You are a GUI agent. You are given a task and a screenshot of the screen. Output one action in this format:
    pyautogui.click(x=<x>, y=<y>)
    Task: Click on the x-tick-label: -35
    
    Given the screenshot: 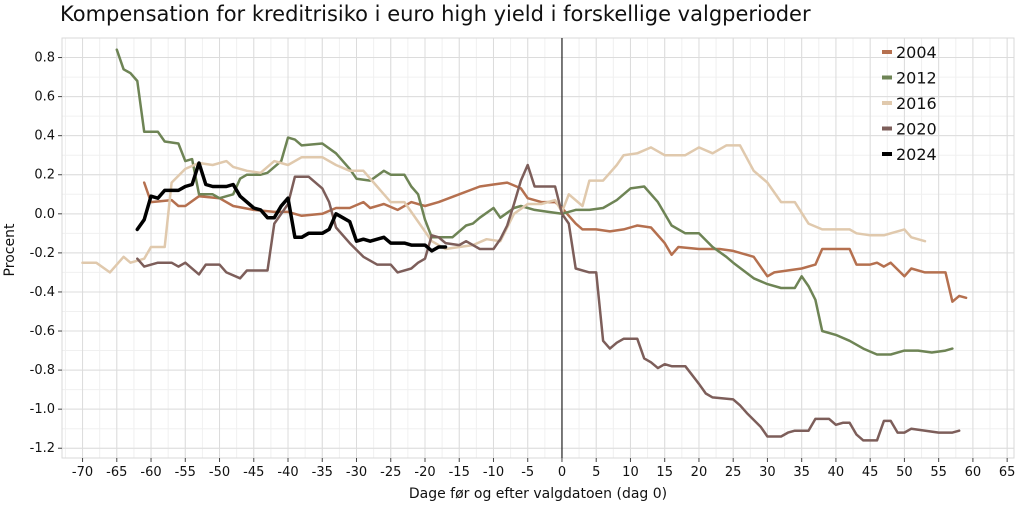 What is the action you would take?
    pyautogui.click(x=322, y=472)
    